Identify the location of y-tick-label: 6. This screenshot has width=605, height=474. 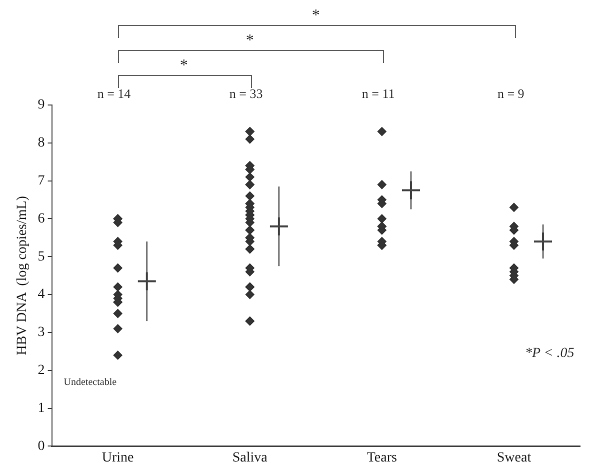
(41, 218).